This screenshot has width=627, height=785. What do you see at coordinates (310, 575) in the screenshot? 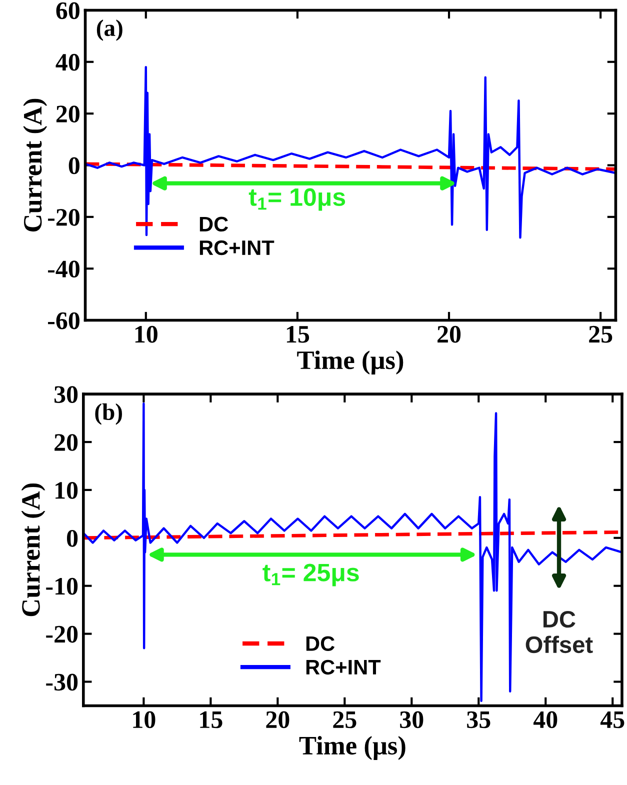
I see `annotation: t$_{1}$= 25μs` at bounding box center [310, 575].